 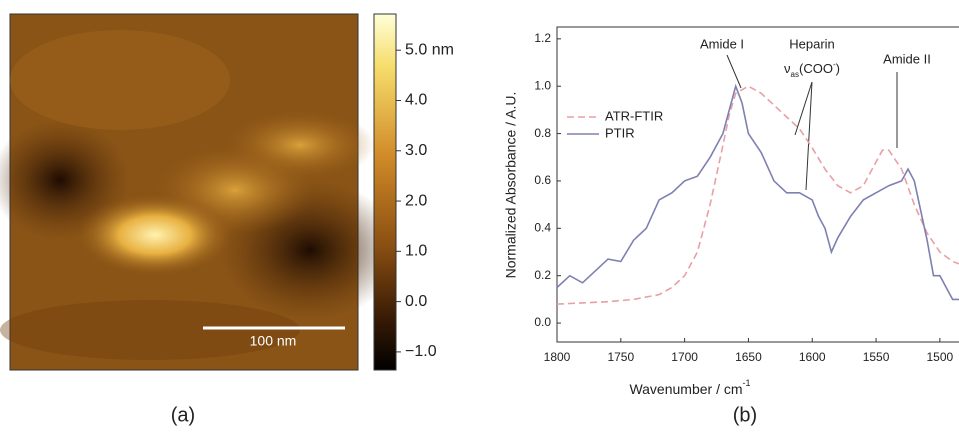 I want to click on colorbar, so click(x=385, y=192).